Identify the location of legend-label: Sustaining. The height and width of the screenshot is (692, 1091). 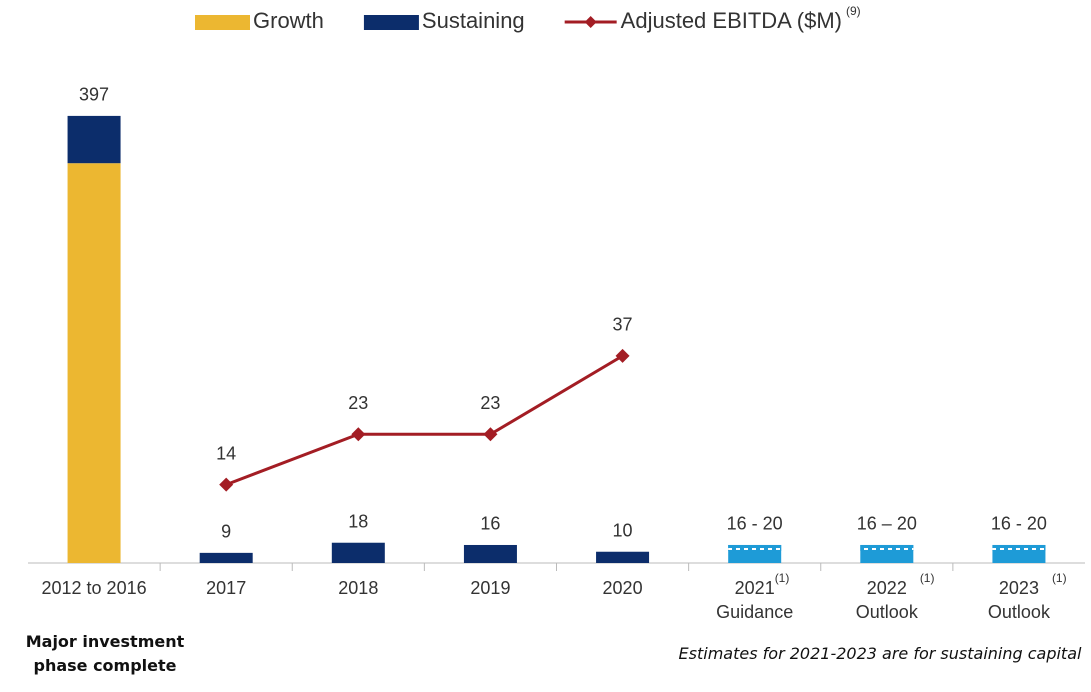
(473, 20).